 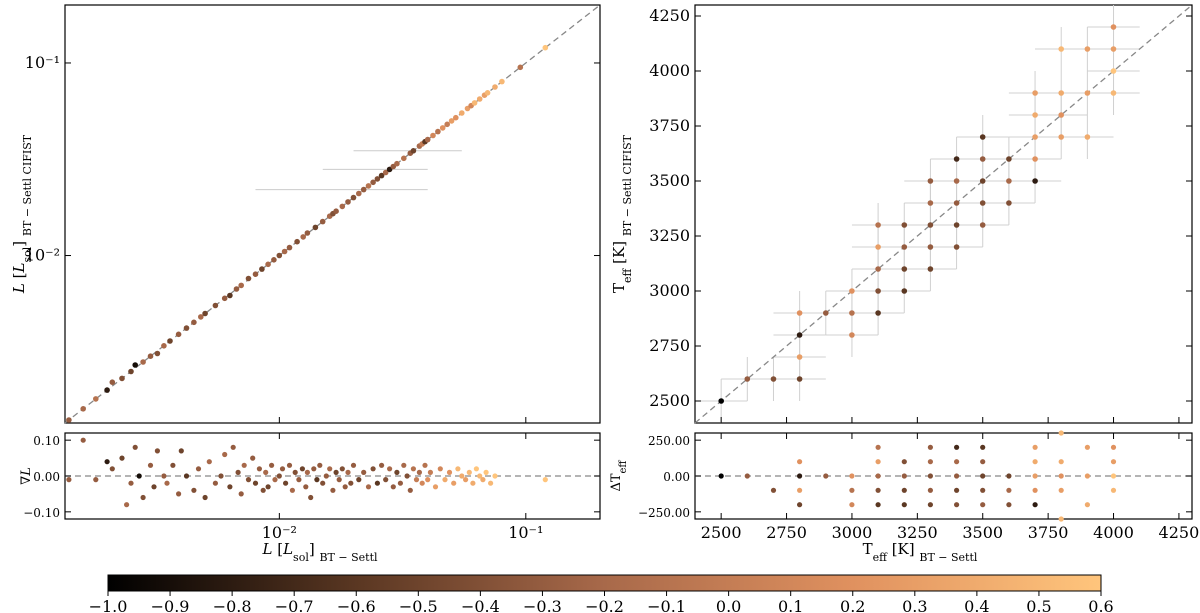 What do you see at coordinates (604, 583) in the screenshot?
I see `colorbar-bar` at bounding box center [604, 583].